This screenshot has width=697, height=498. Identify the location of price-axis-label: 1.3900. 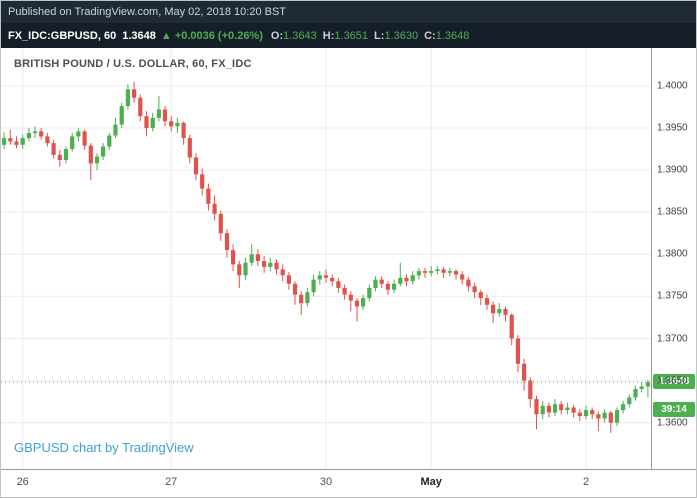
(672, 170).